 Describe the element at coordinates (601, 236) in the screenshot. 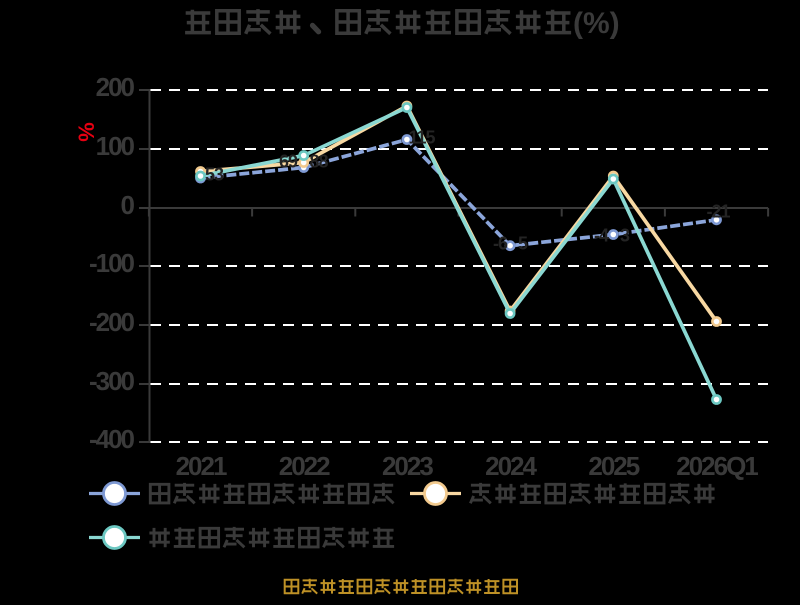

I see `svg-text: -4` at that location.